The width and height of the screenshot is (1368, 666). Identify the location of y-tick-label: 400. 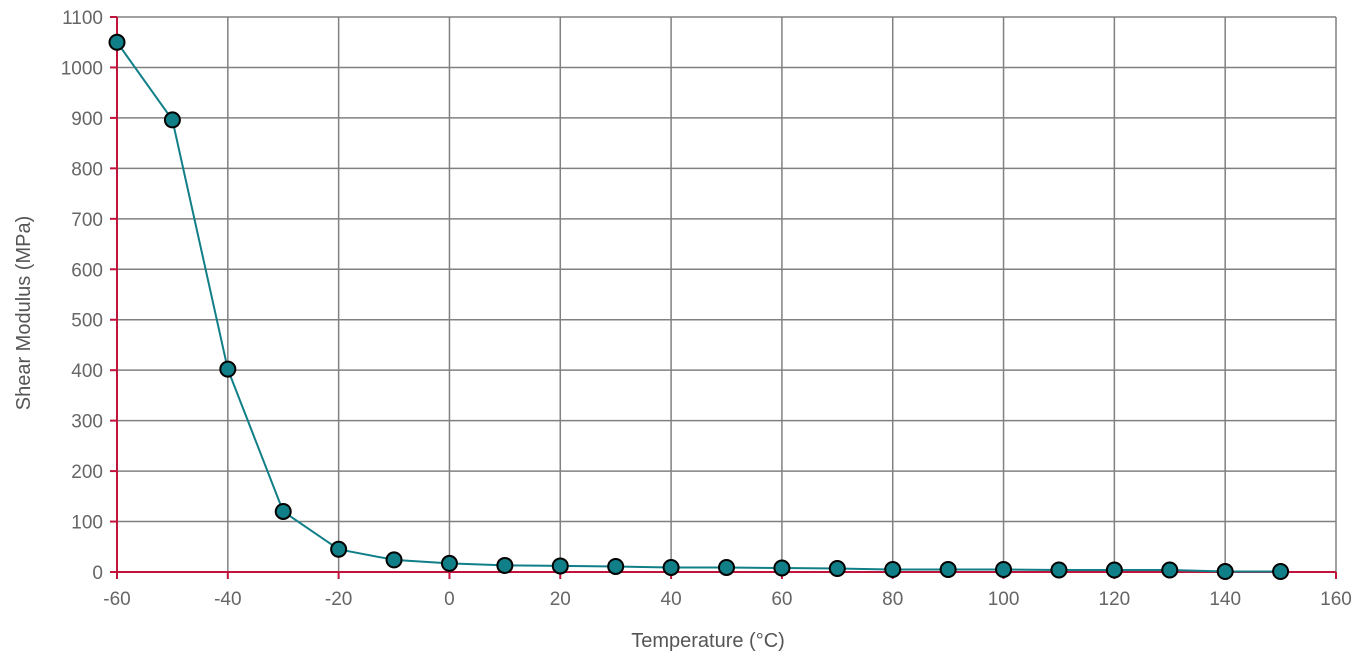
(87, 371).